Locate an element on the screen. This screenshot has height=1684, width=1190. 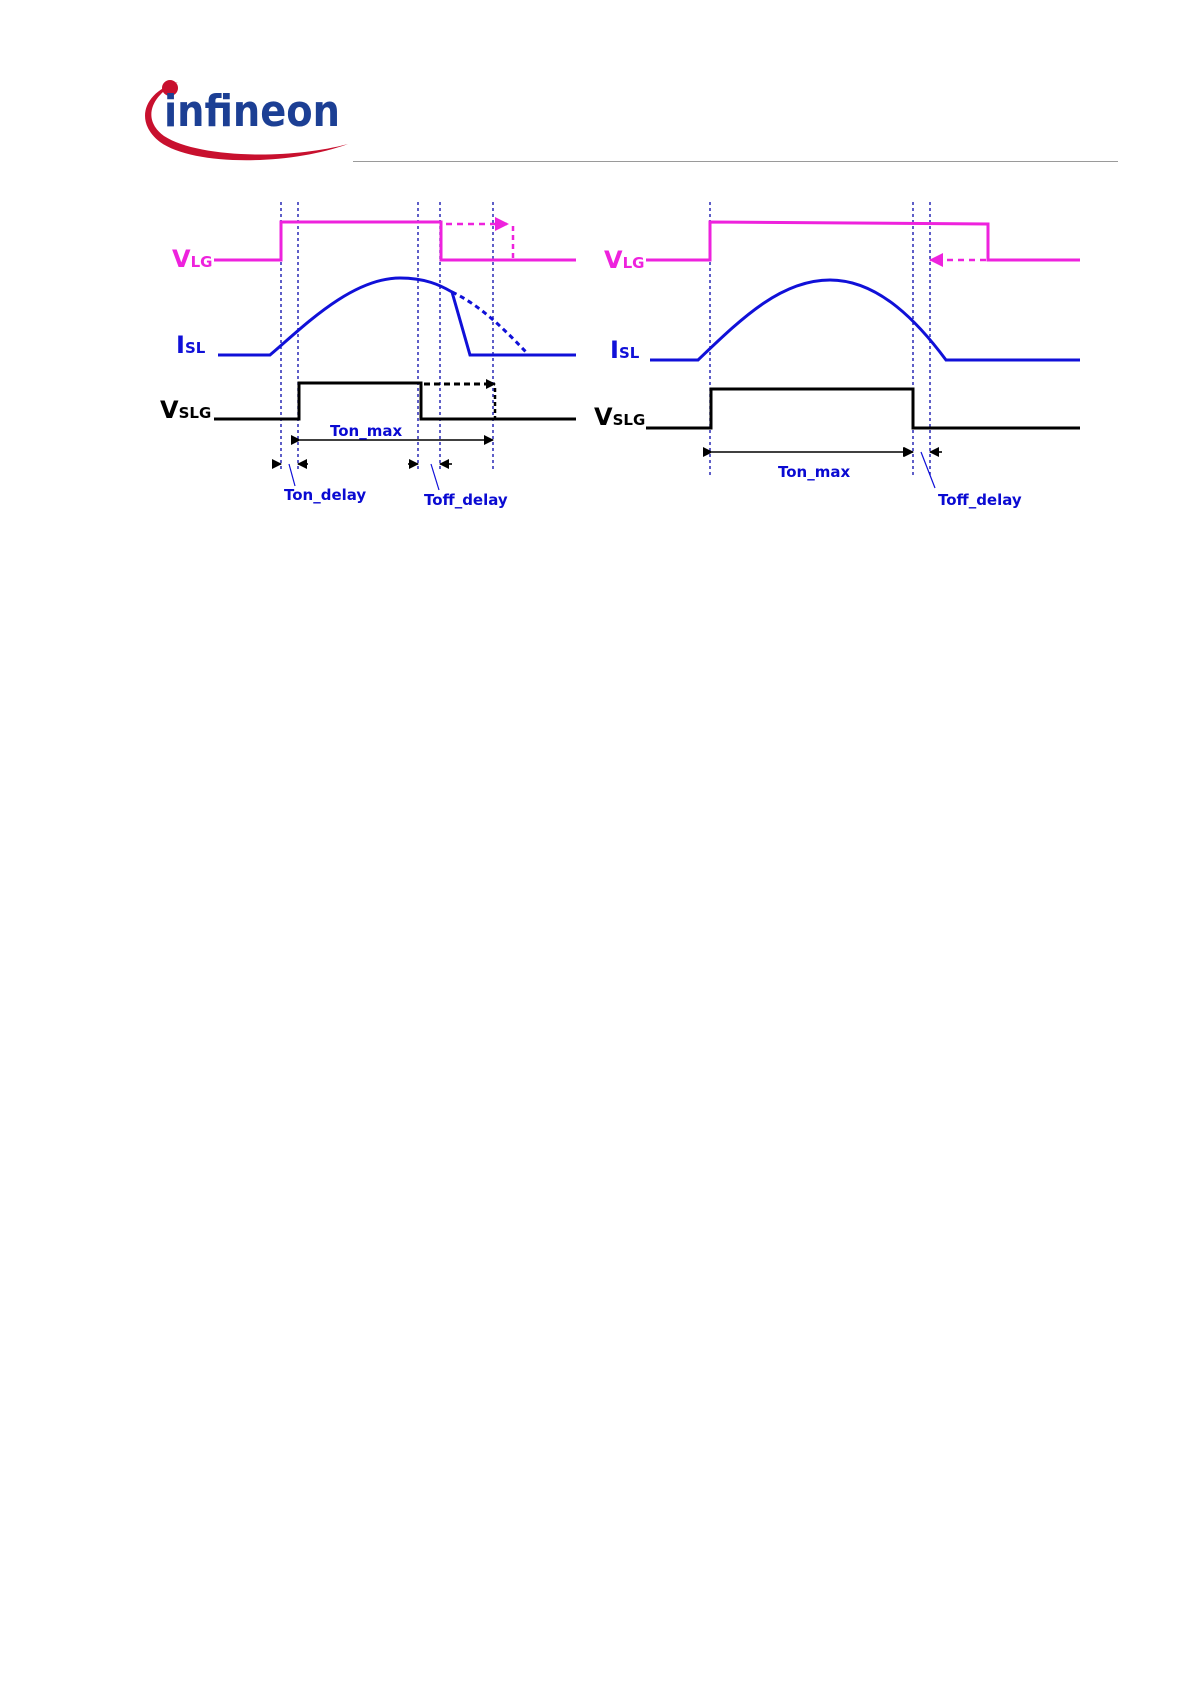
right-isl-waveform is located at coordinates (865, 320).